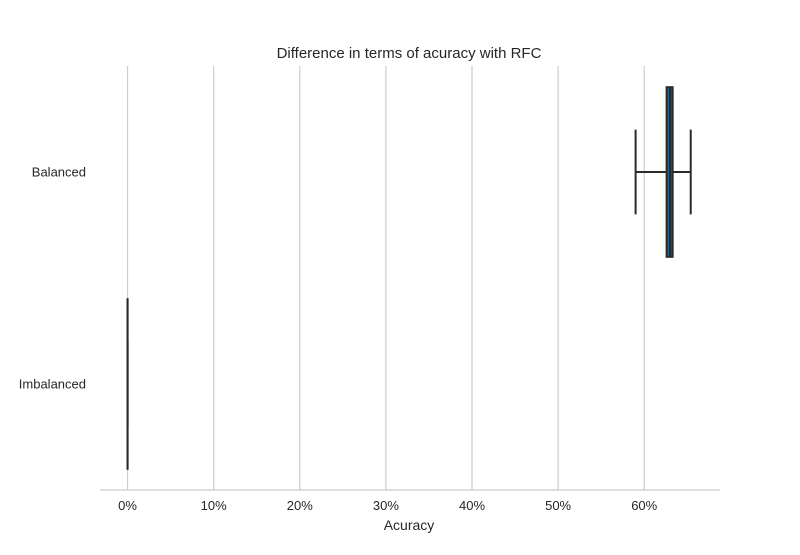 This screenshot has height=555, width=800. I want to click on y-category-label: Balanced, so click(59, 172).